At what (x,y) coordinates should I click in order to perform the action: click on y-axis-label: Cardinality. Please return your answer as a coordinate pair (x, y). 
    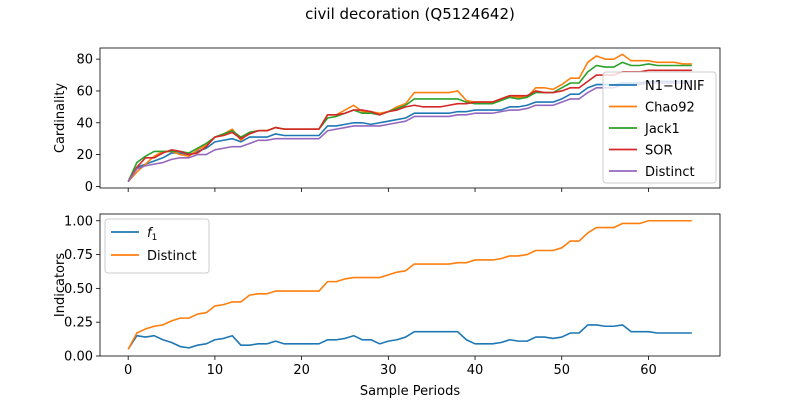
    Looking at the image, I should click on (60, 118).